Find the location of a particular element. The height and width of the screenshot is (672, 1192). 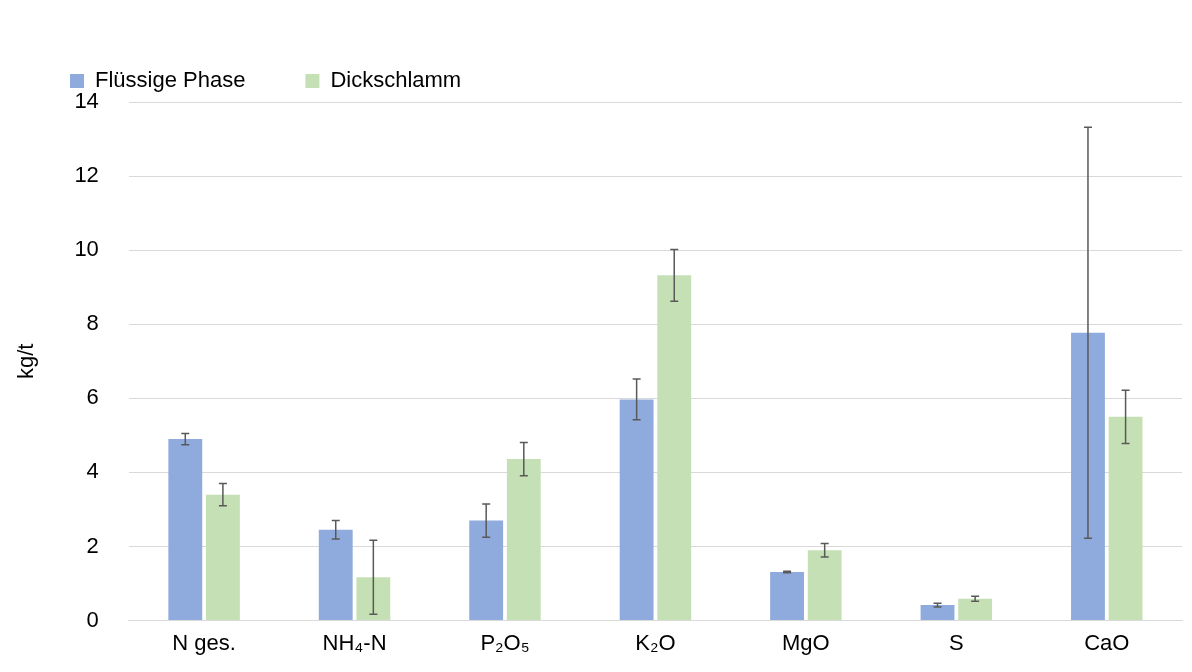

x-tick-label: MgO is located at coordinates (806, 642).